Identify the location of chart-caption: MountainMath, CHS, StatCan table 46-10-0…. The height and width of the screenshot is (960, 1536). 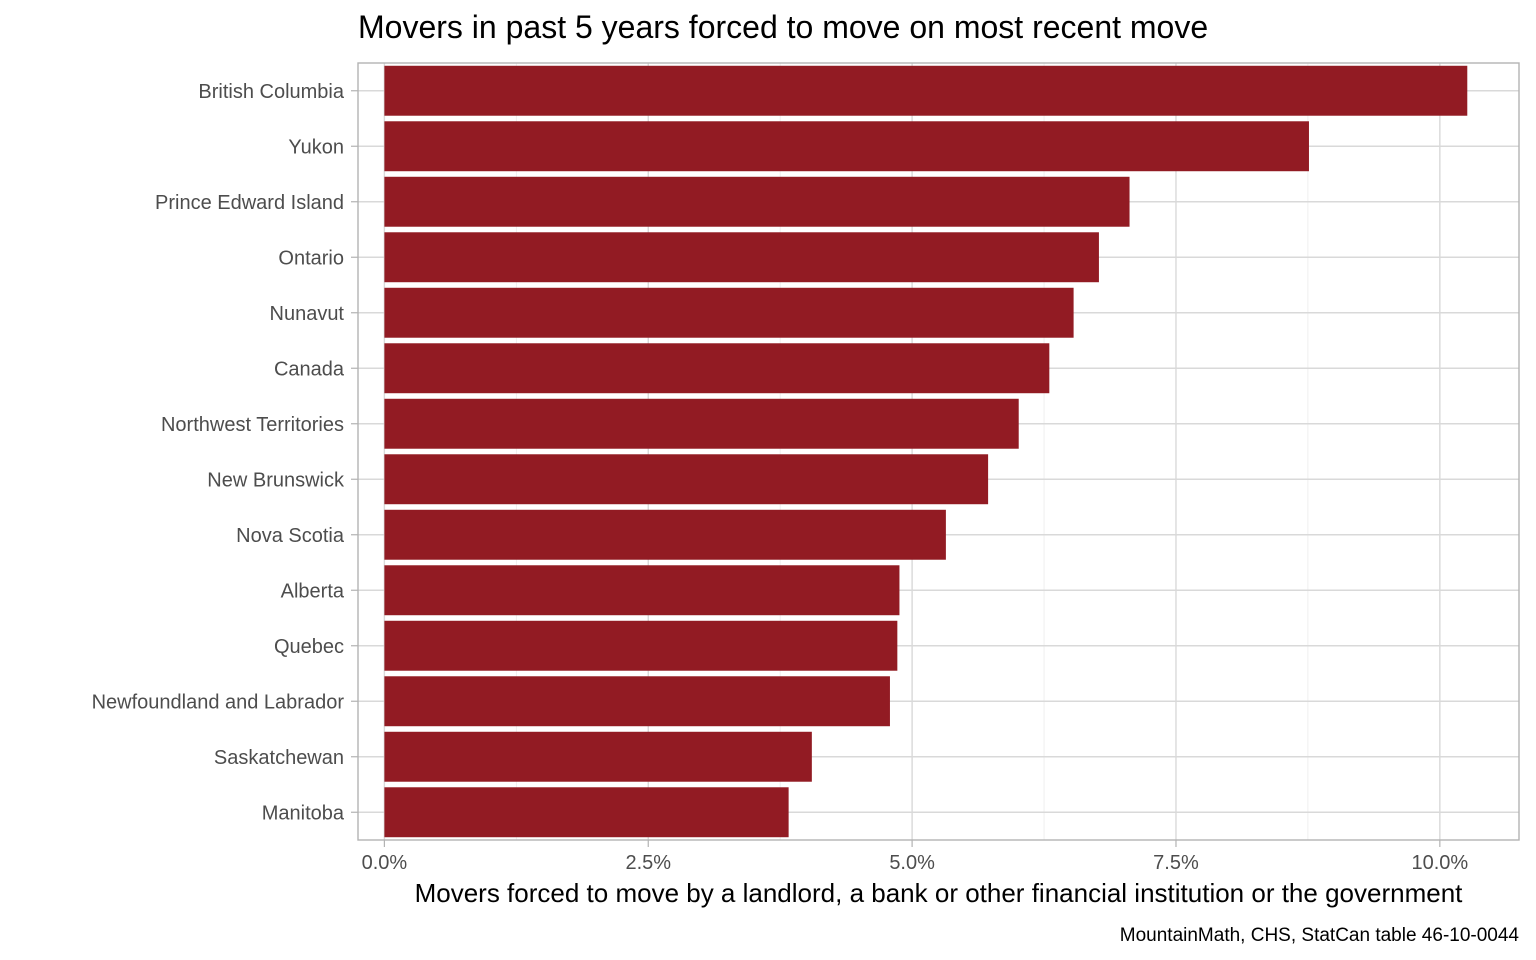
(1320, 935).